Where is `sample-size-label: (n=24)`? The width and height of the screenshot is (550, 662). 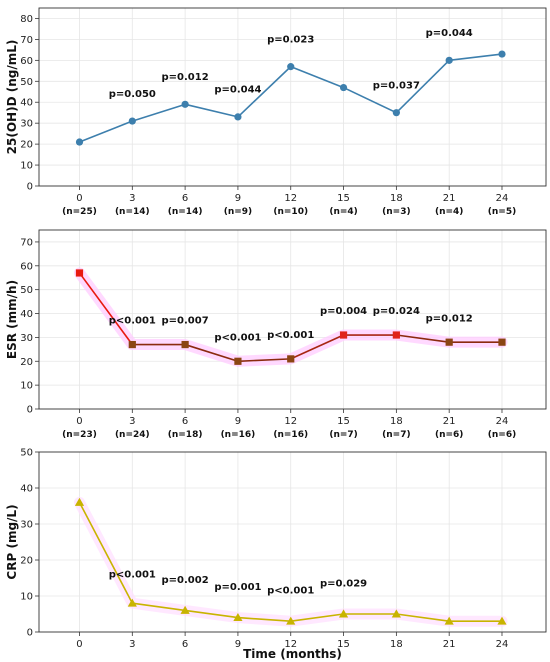 sample-size-label: (n=24) is located at coordinates (132, 435).